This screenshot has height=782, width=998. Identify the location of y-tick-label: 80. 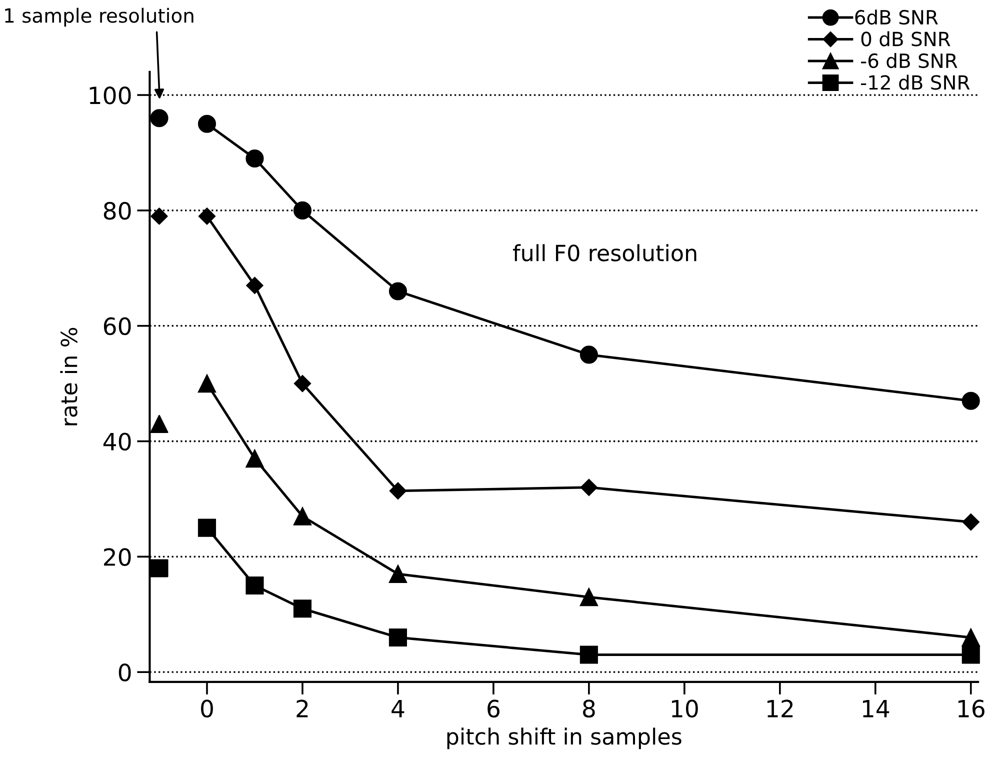
(117, 211).